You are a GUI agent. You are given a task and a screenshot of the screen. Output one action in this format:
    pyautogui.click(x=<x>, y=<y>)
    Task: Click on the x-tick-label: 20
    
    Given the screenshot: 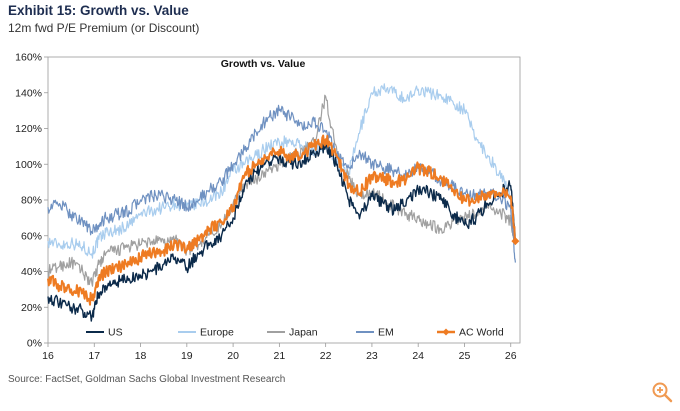 What is the action you would take?
    pyautogui.click(x=233, y=356)
    